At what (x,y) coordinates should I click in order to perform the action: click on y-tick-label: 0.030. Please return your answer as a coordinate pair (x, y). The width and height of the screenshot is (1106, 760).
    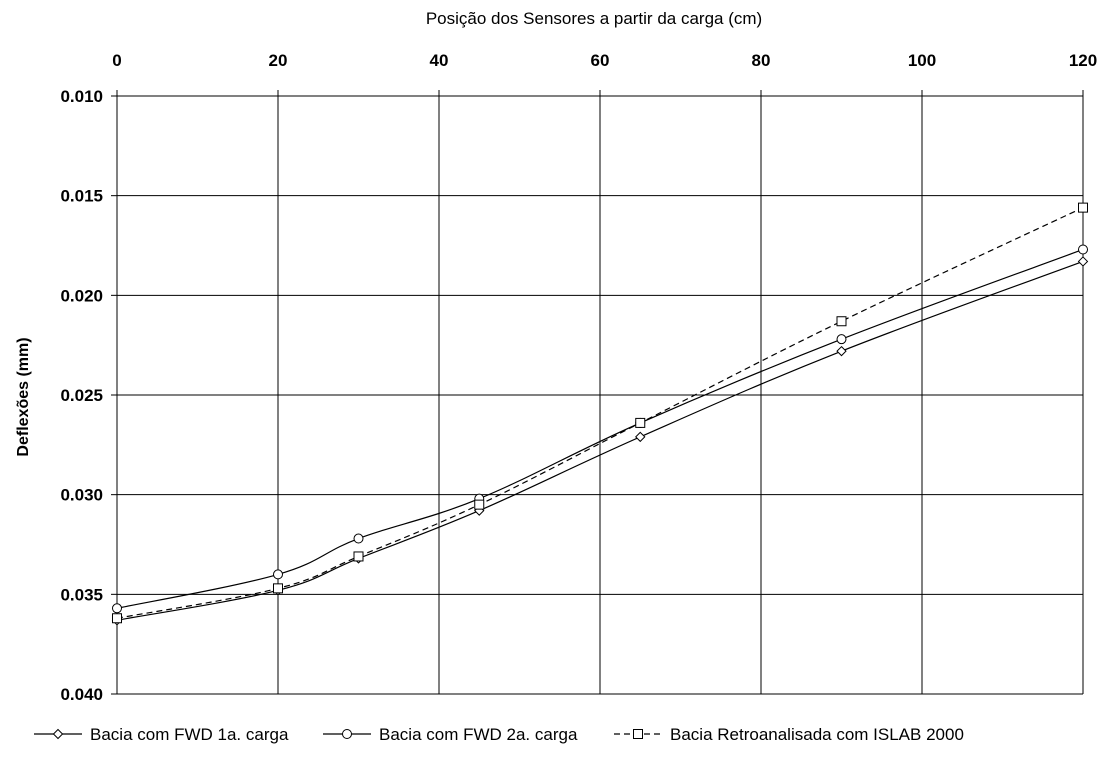
    Looking at the image, I should click on (81, 495).